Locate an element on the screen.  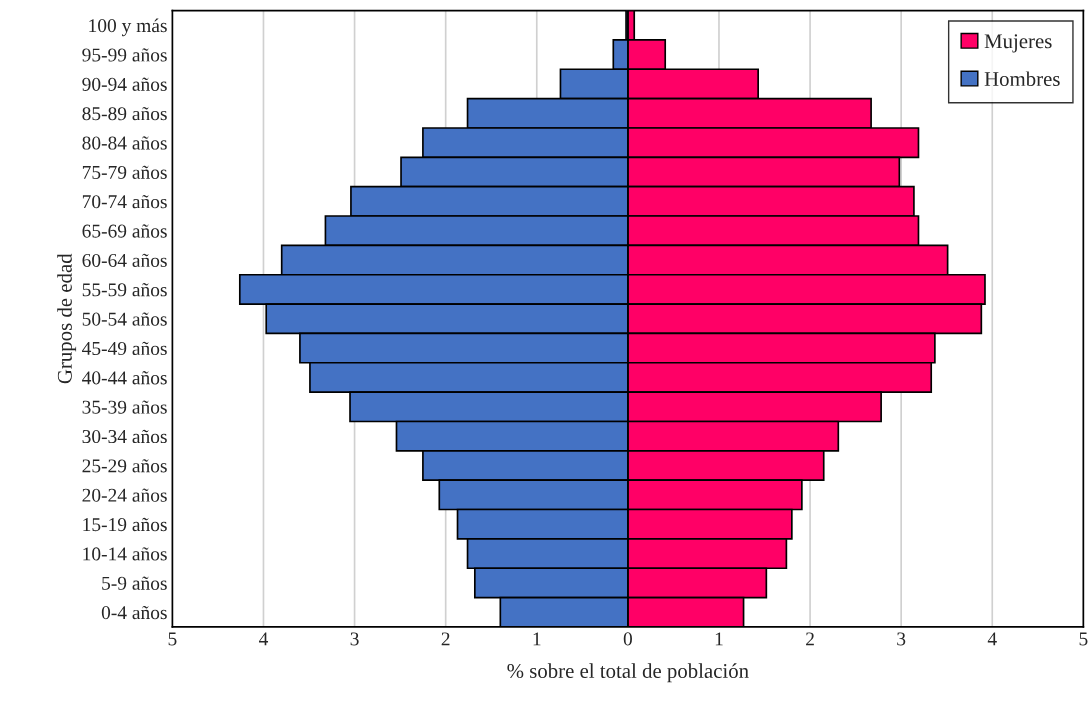
y-tick-label: 50-54 años is located at coordinates (124, 319).